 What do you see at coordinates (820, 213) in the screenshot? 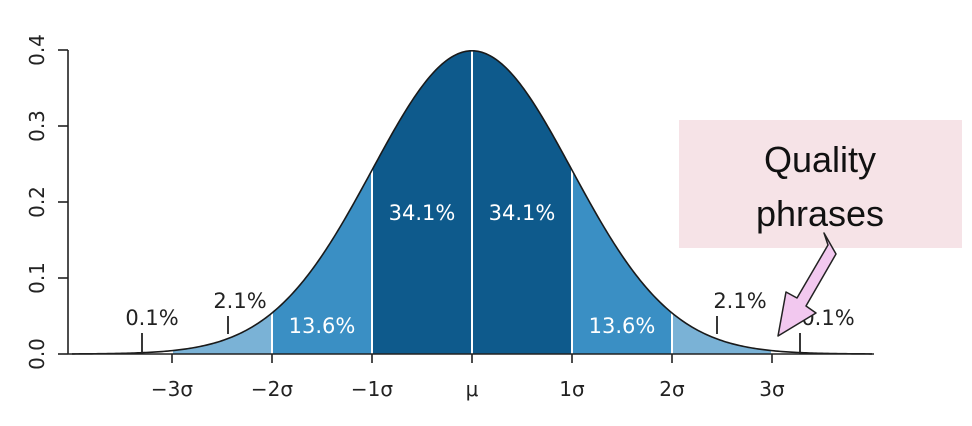
I see `callout-line2: phrases` at bounding box center [820, 213].